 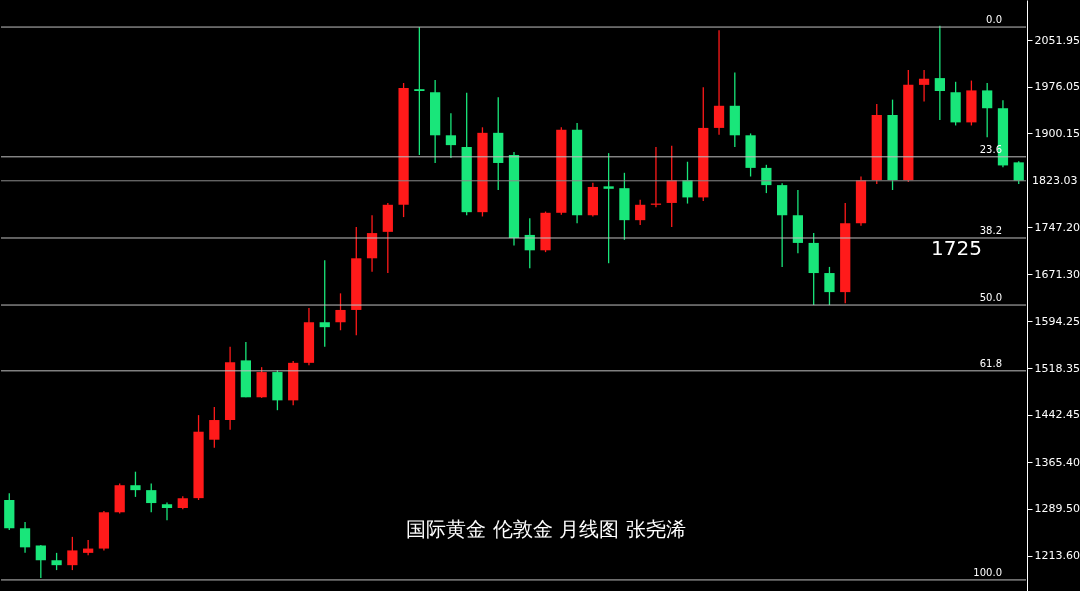 What do you see at coordinates (546, 529) in the screenshot?
I see `annotation: 国际黄金 伦敦金 月线图 张尧浠` at bounding box center [546, 529].